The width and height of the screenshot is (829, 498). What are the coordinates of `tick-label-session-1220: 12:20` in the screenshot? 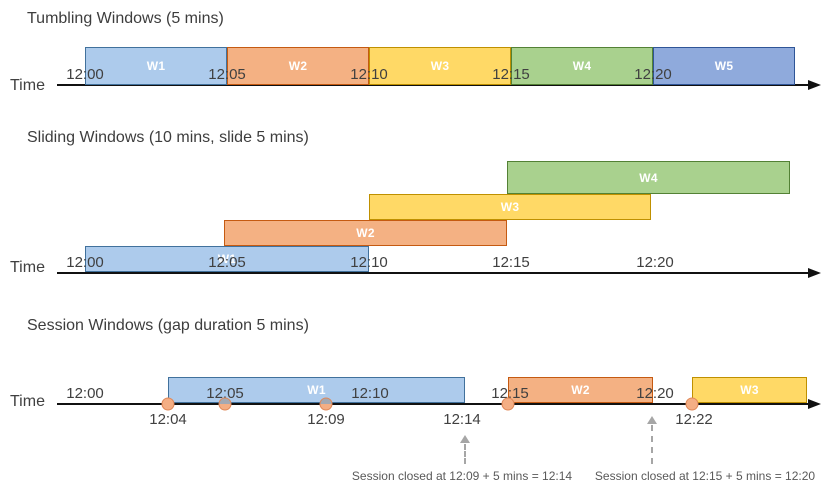 It's located at (655, 393).